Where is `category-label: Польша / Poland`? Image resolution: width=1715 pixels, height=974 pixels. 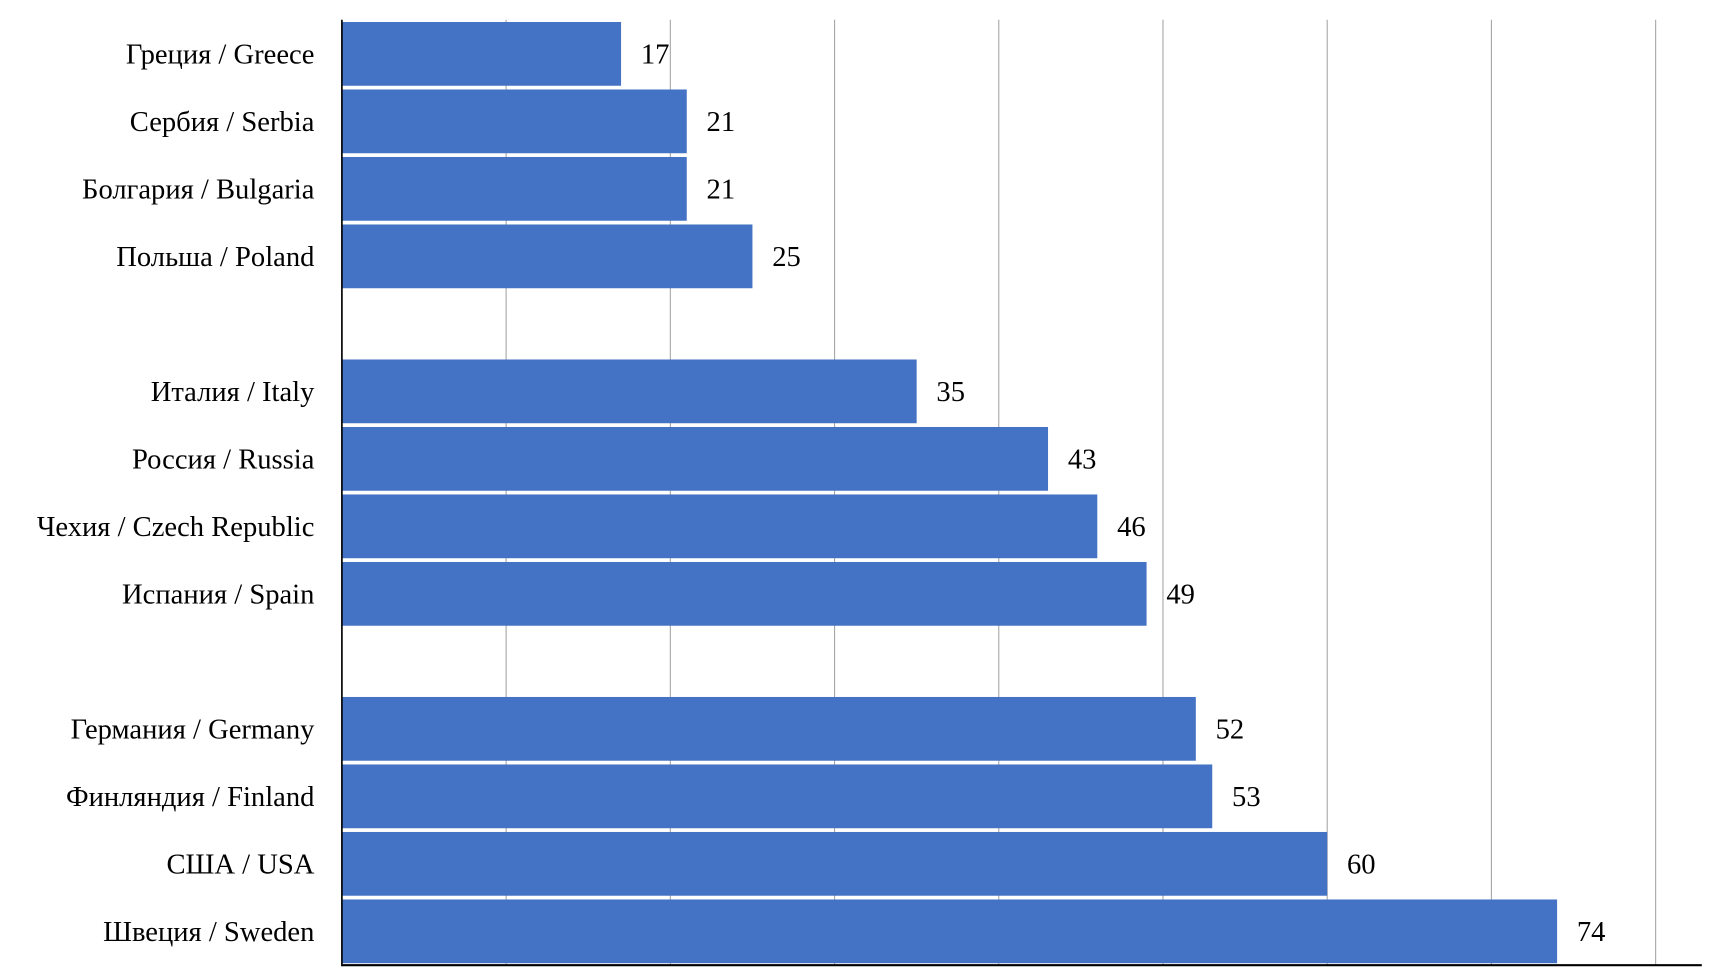
category-label: Польша / Poland is located at coordinates (215, 257).